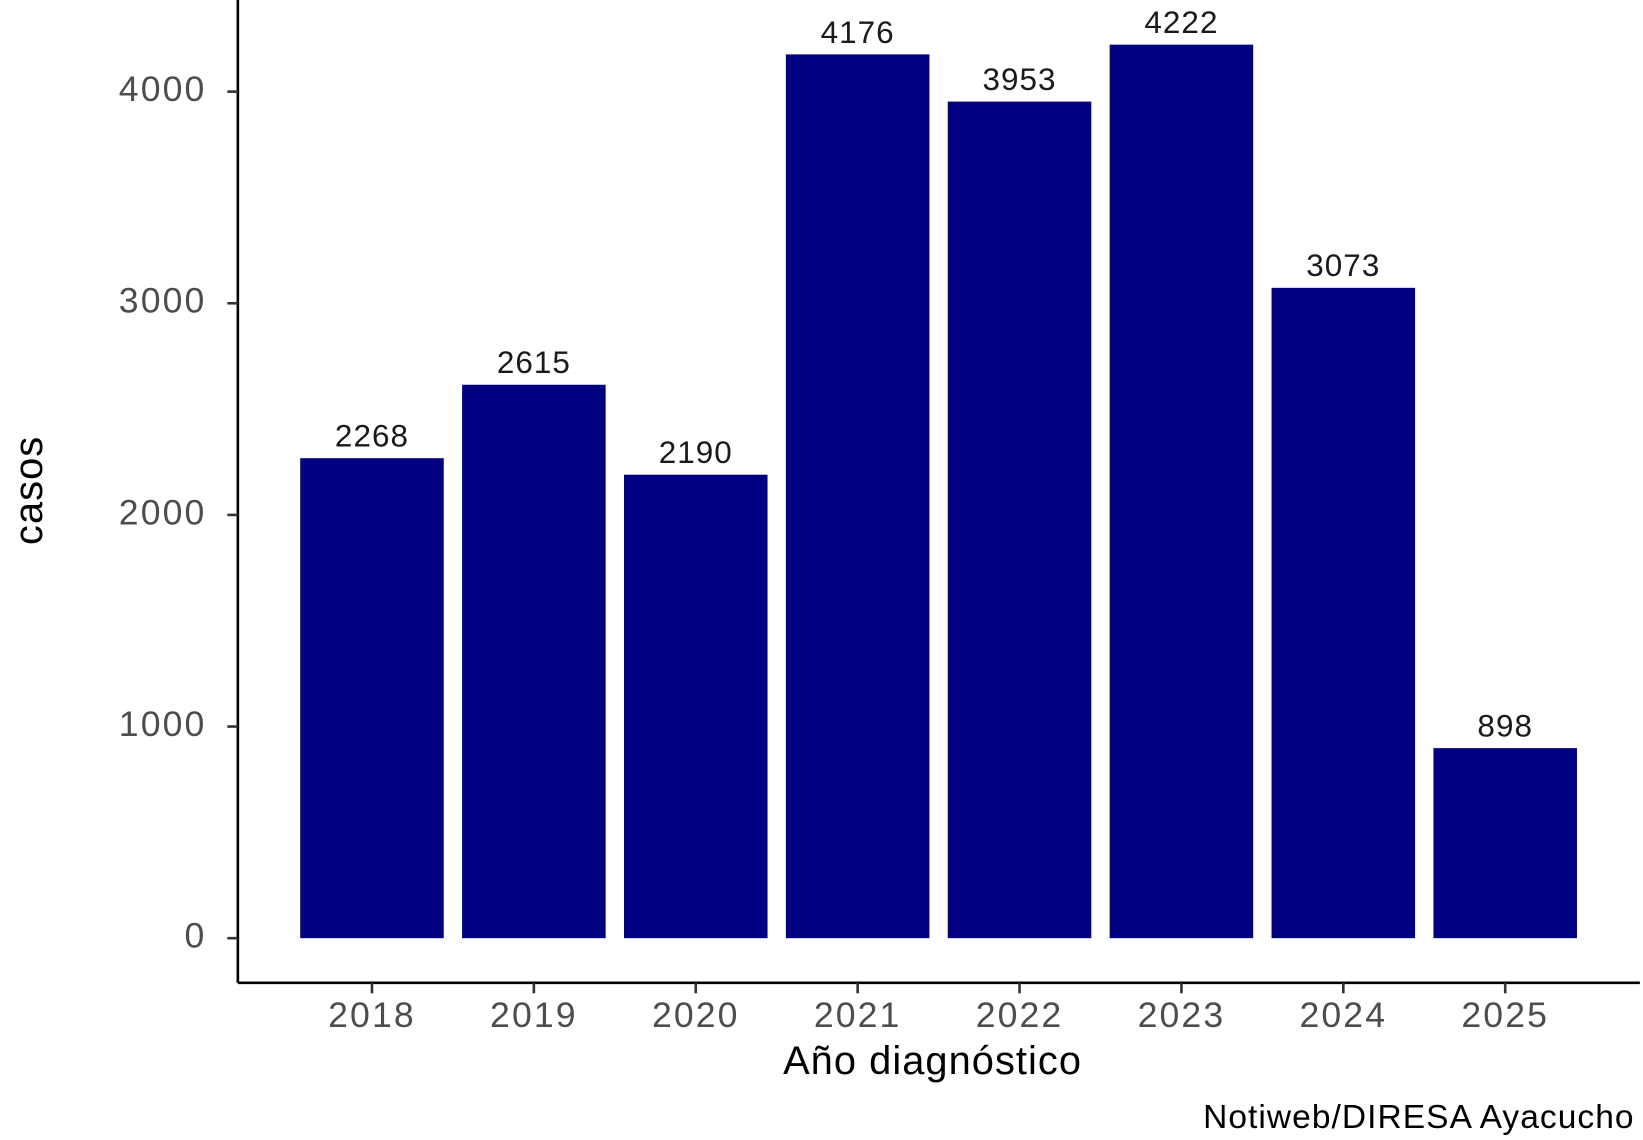  I want to click on value-label: 2268, so click(372, 436).